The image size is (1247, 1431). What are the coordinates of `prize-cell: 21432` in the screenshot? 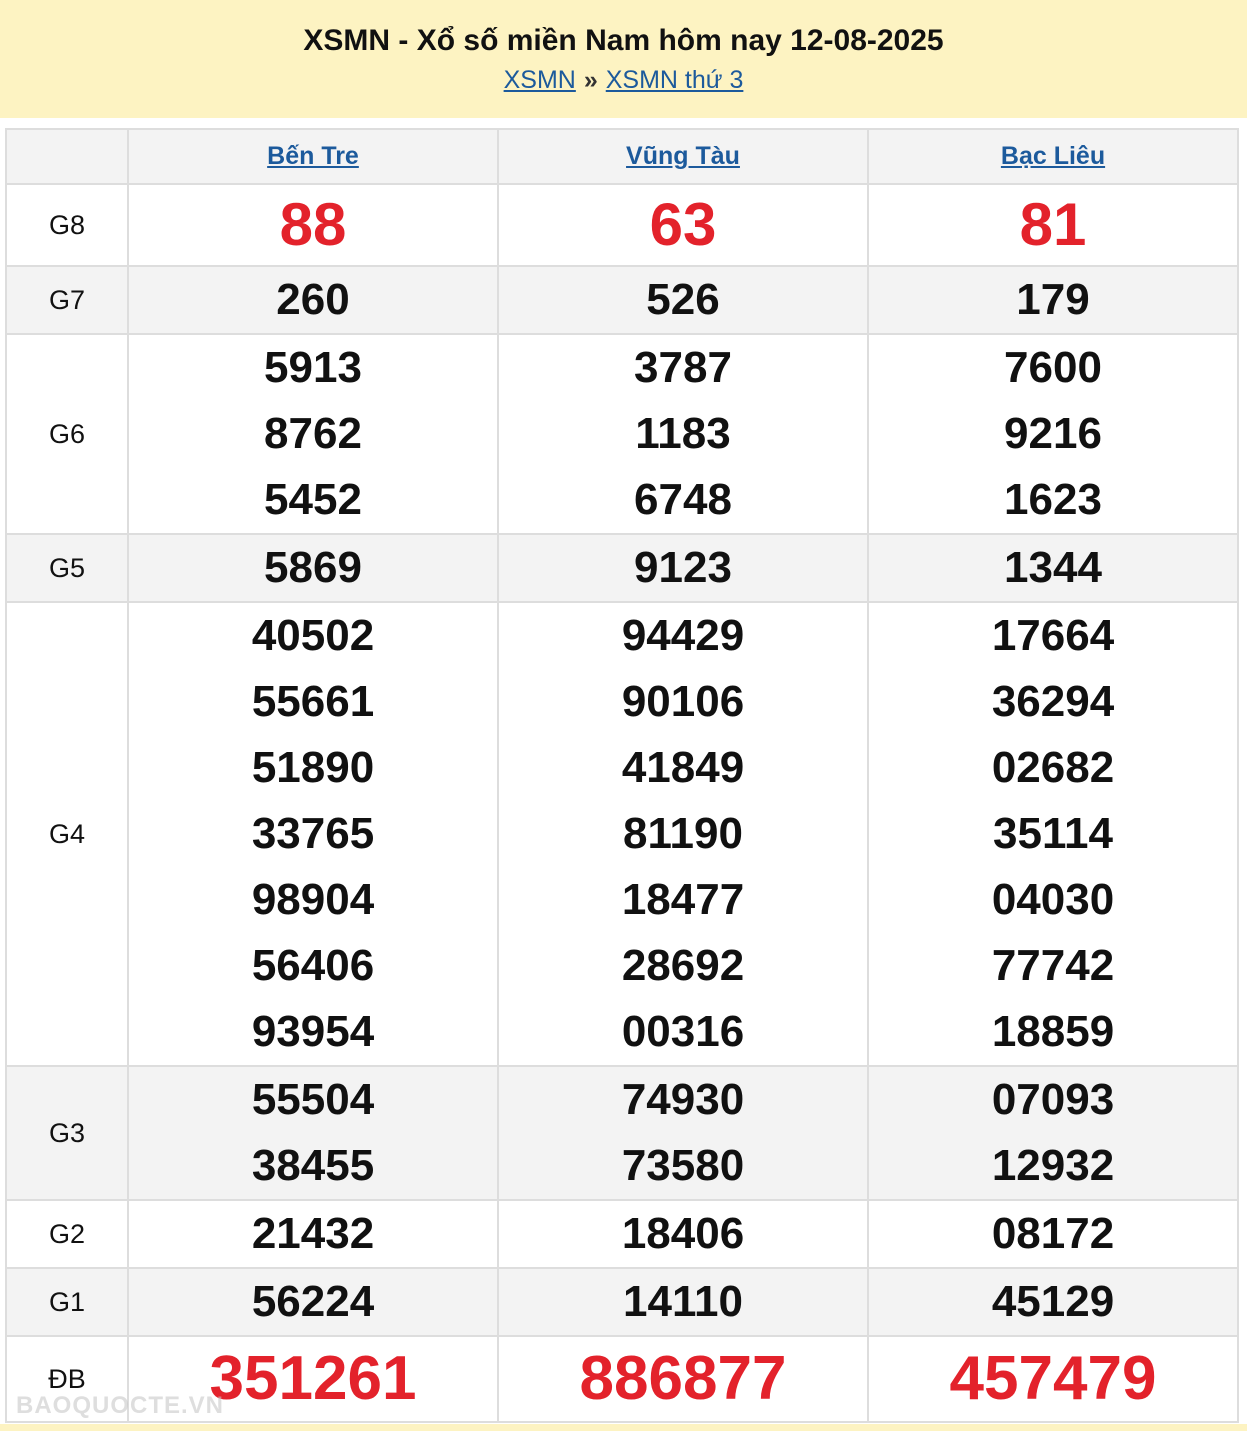 It's located at (313, 1234).